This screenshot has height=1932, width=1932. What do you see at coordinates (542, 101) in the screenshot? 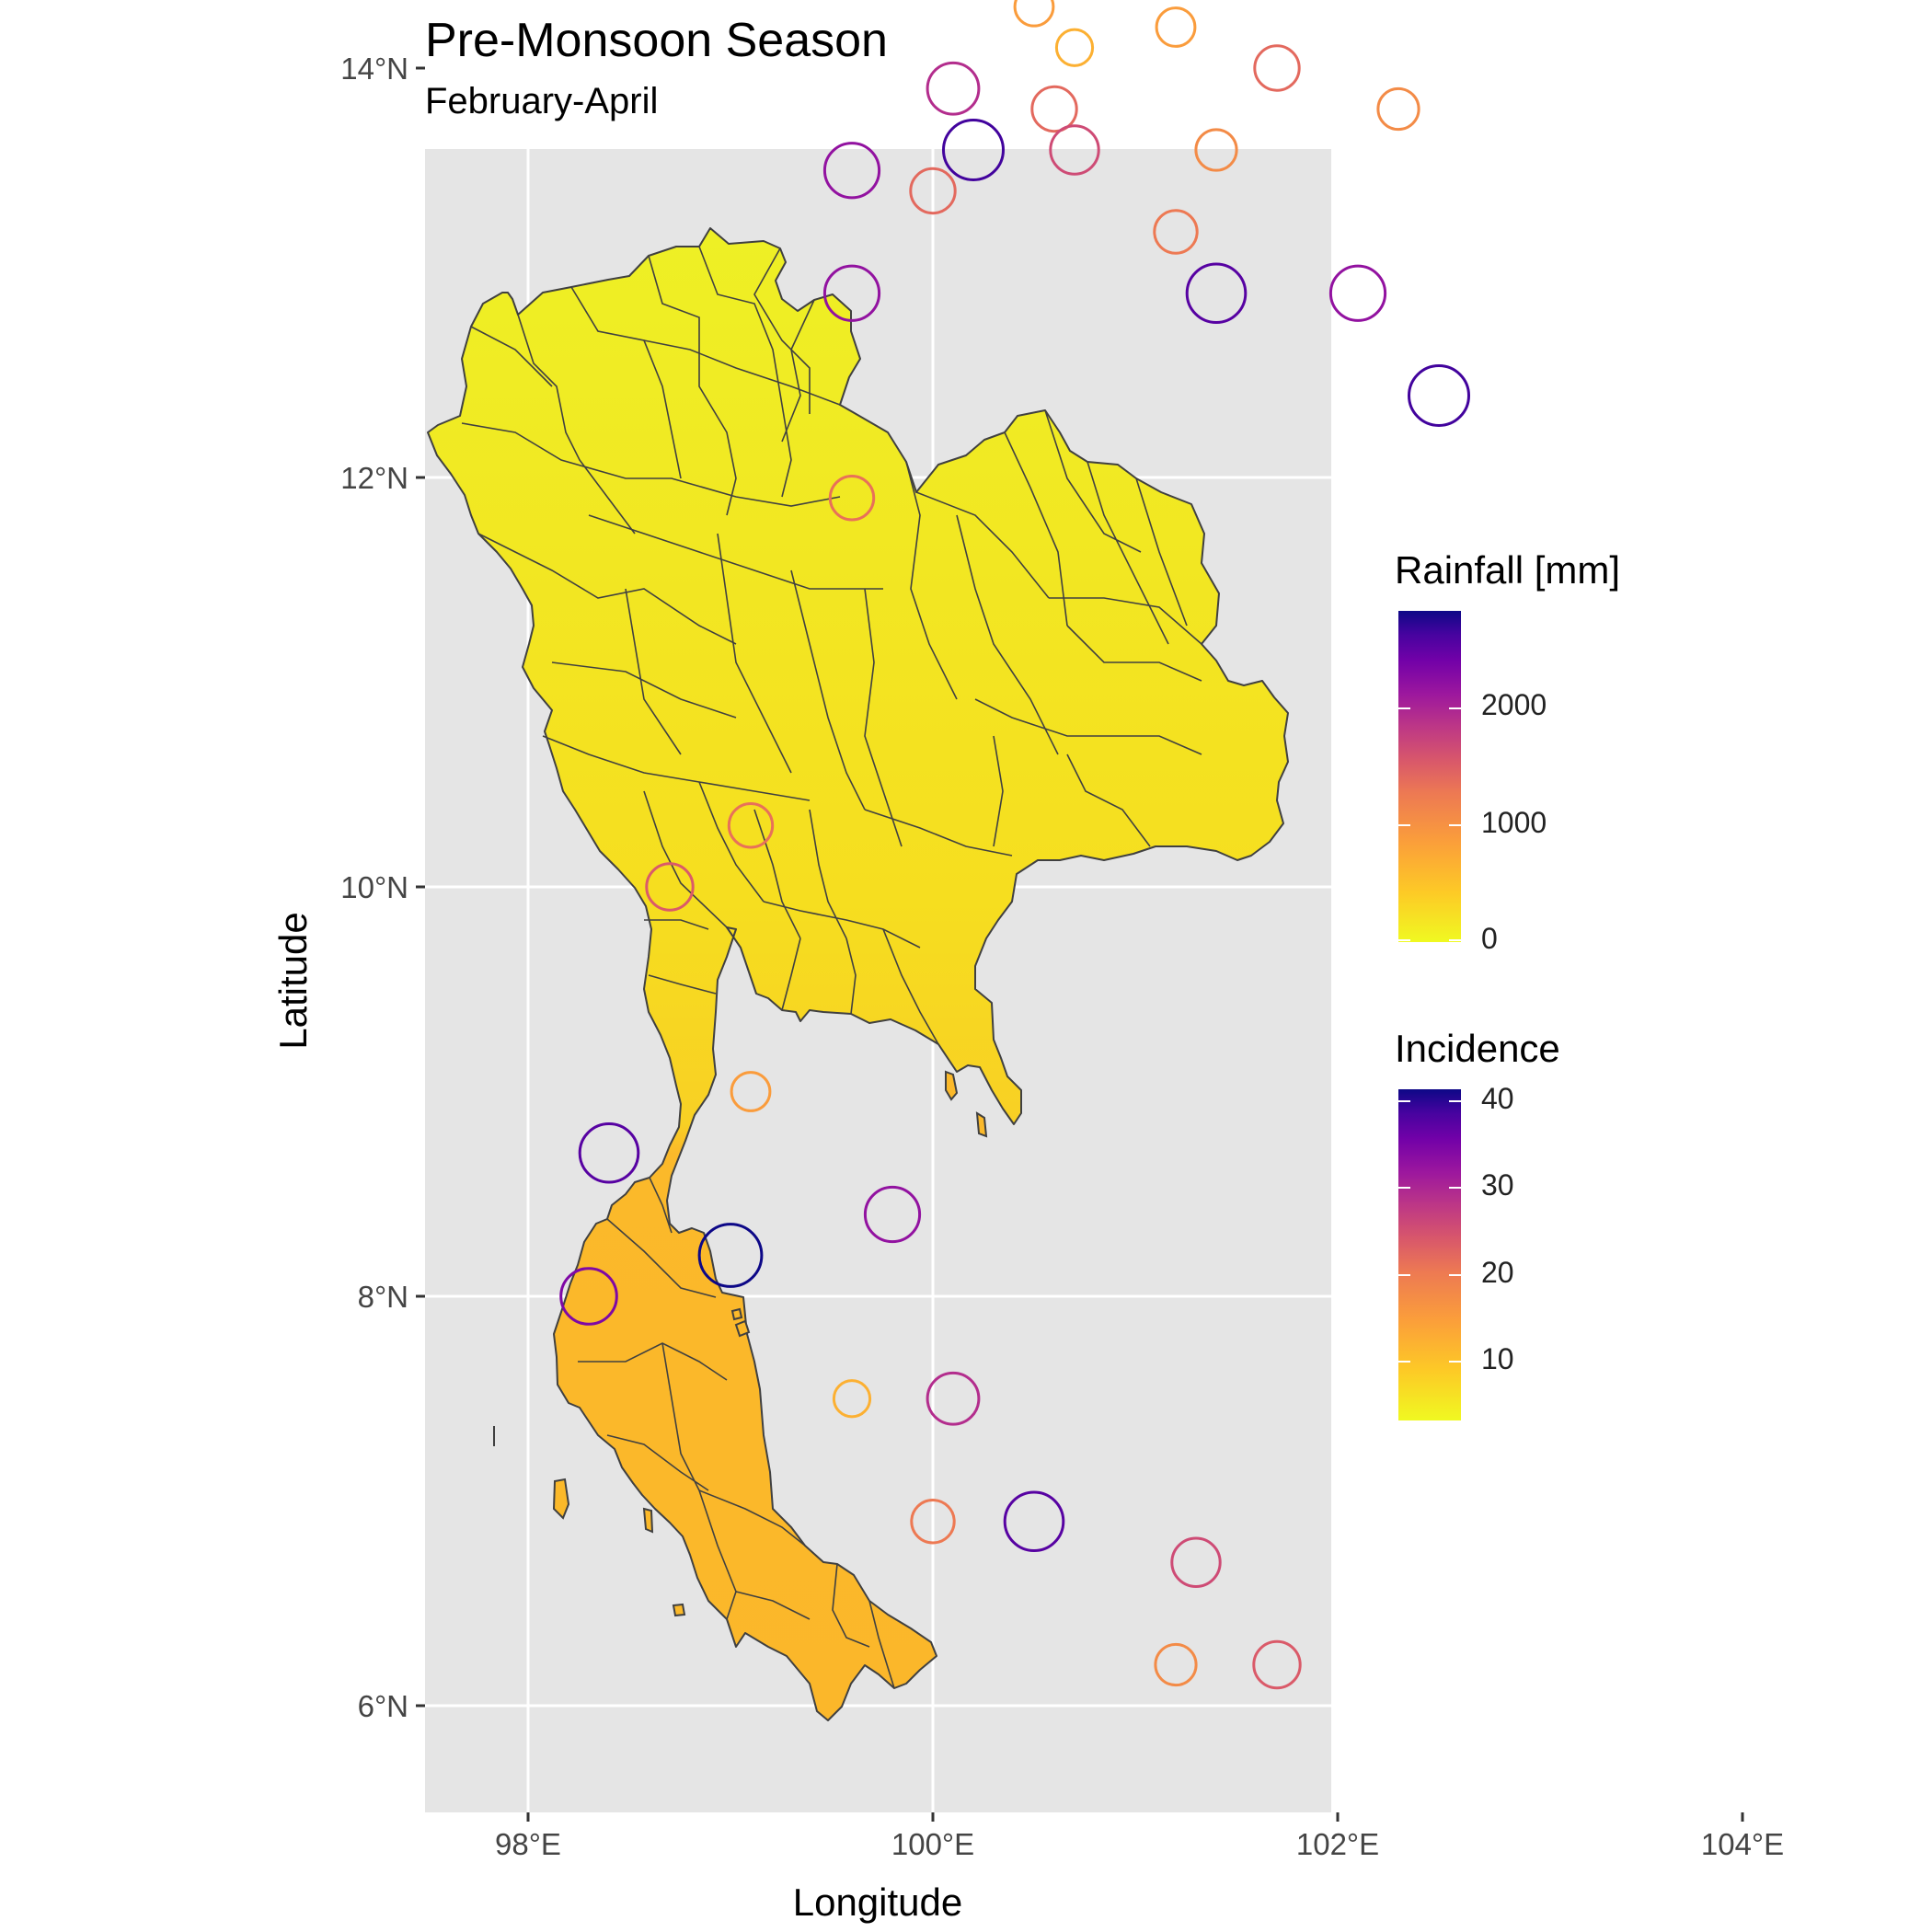
I see `chart-subtitle: February-April` at bounding box center [542, 101].